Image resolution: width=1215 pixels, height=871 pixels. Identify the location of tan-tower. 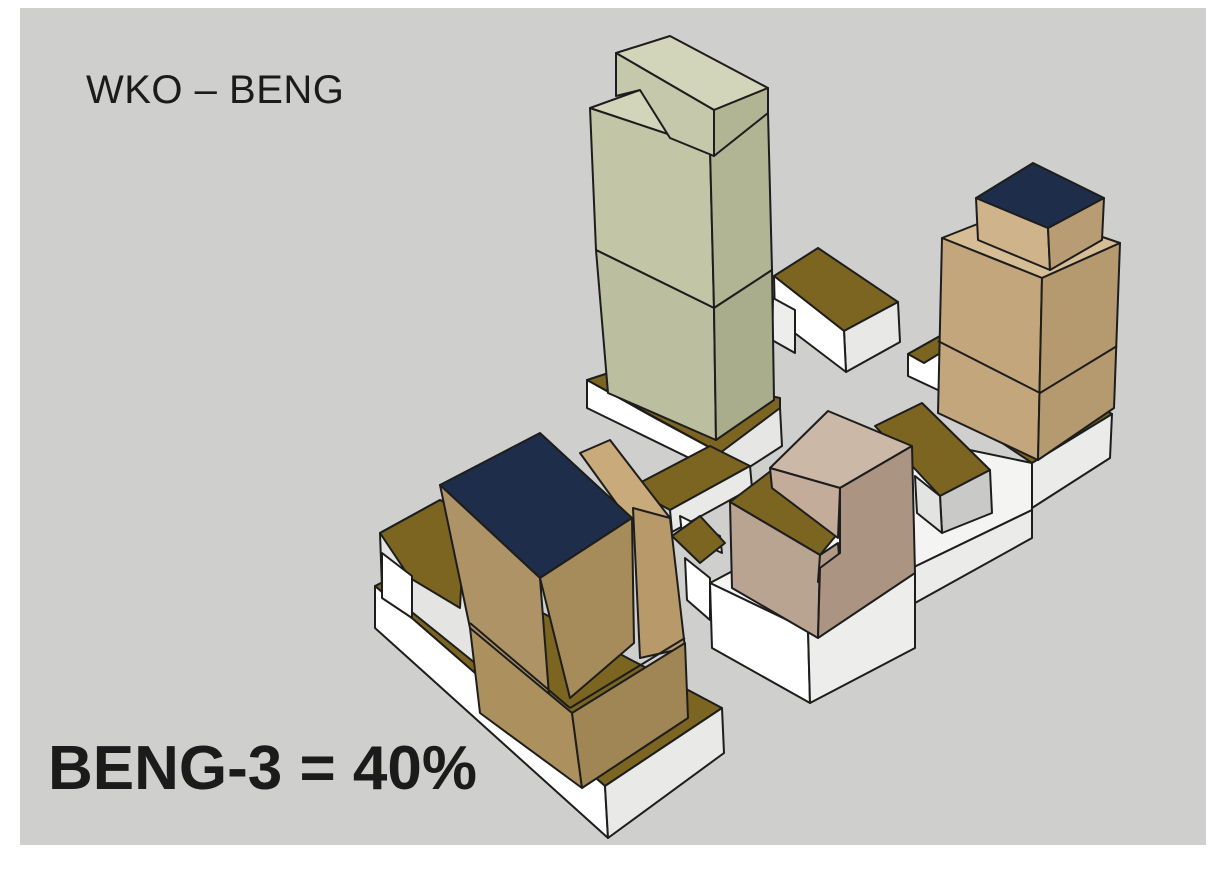
(1029, 311).